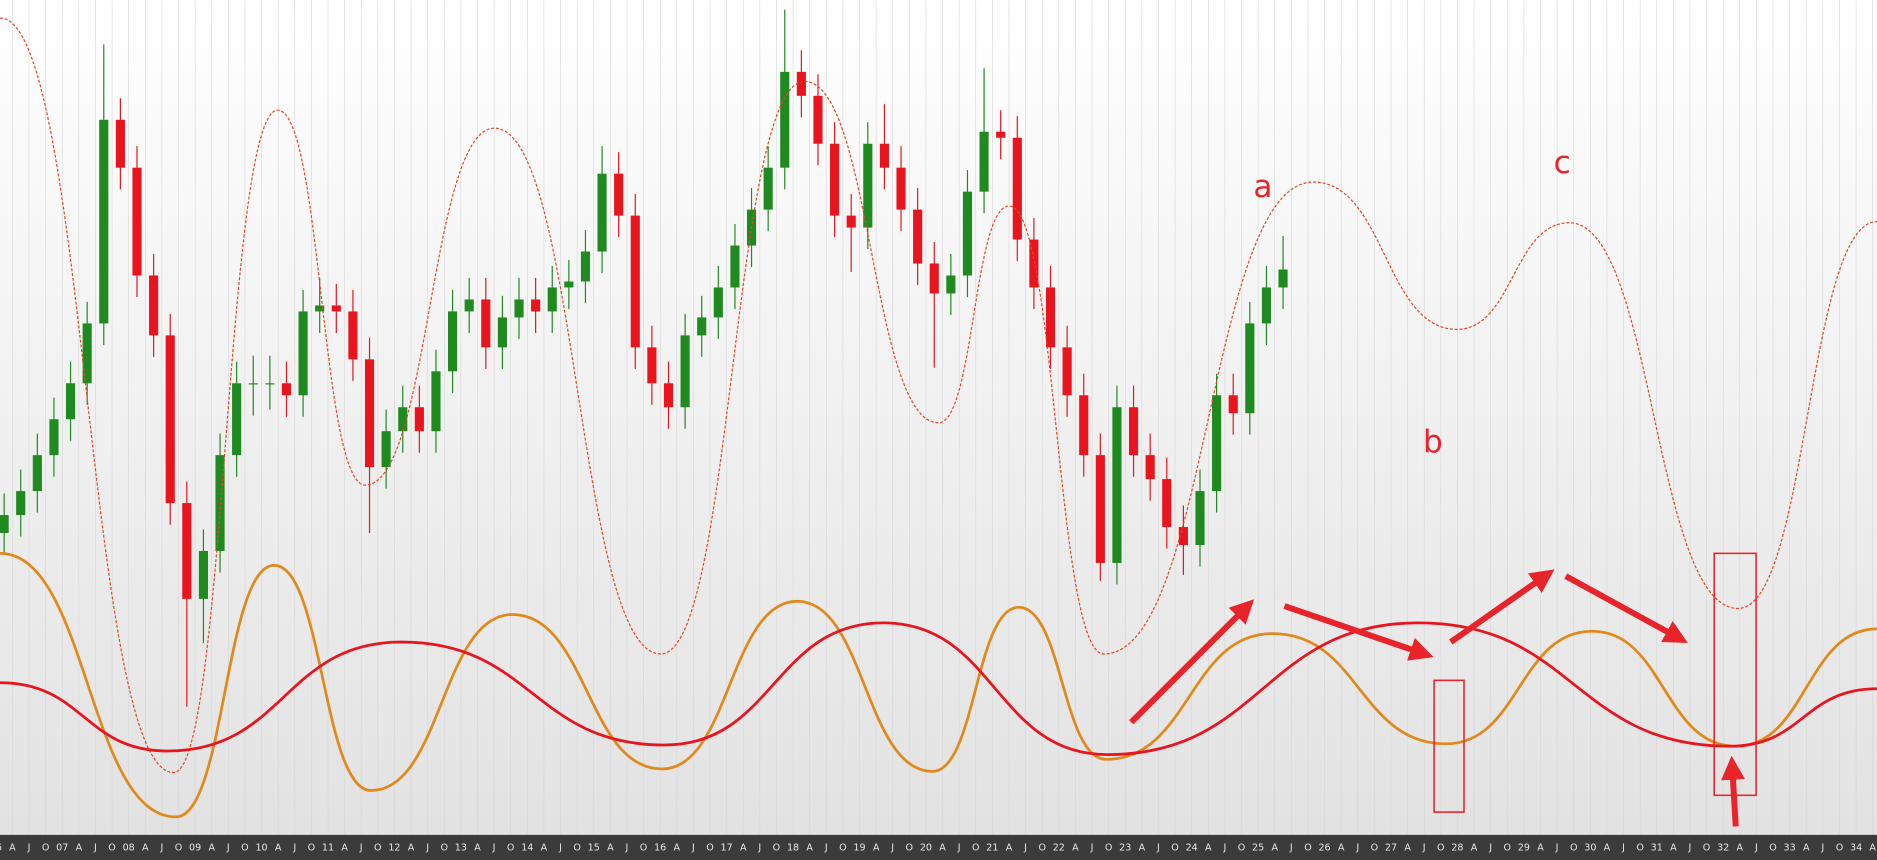  Describe the element at coordinates (594, 848) in the screenshot. I see `x-tick-label: 15` at that location.